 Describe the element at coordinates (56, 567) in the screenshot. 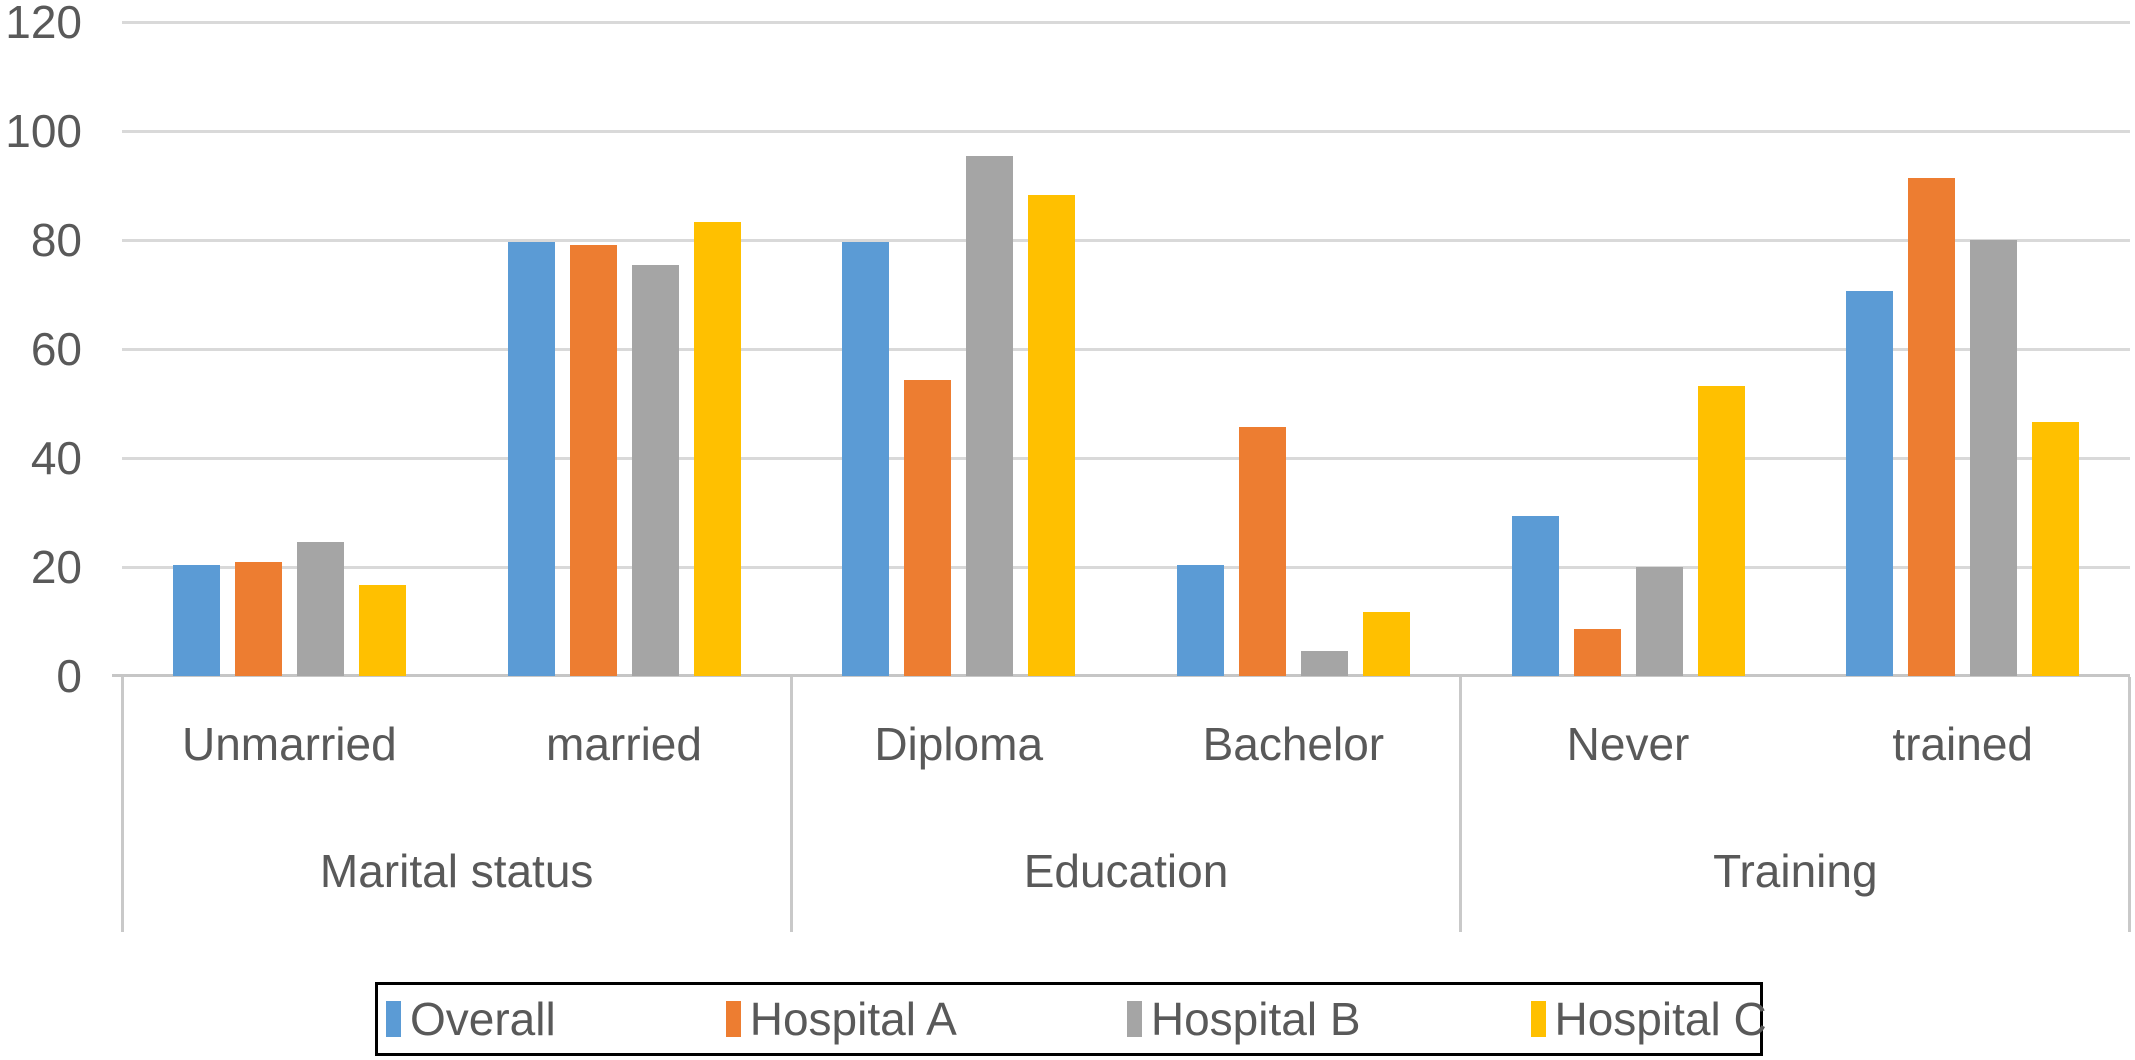

I see `y-axis-tick-label-20: 20` at that location.